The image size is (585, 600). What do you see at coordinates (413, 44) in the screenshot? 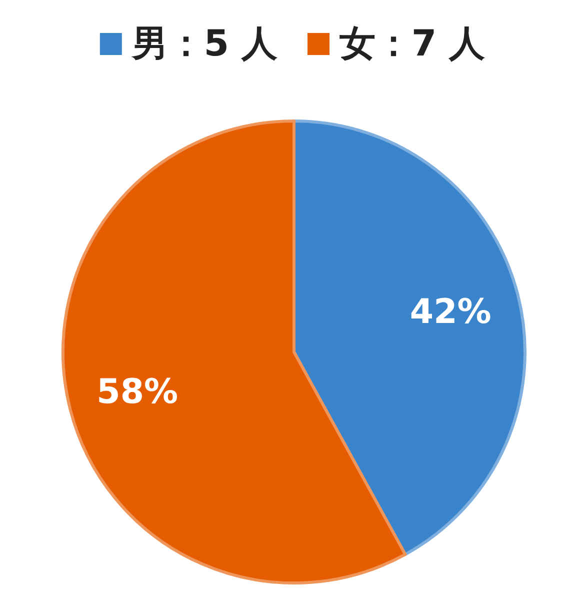
I see `legend-label: 女：7 人` at bounding box center [413, 44].